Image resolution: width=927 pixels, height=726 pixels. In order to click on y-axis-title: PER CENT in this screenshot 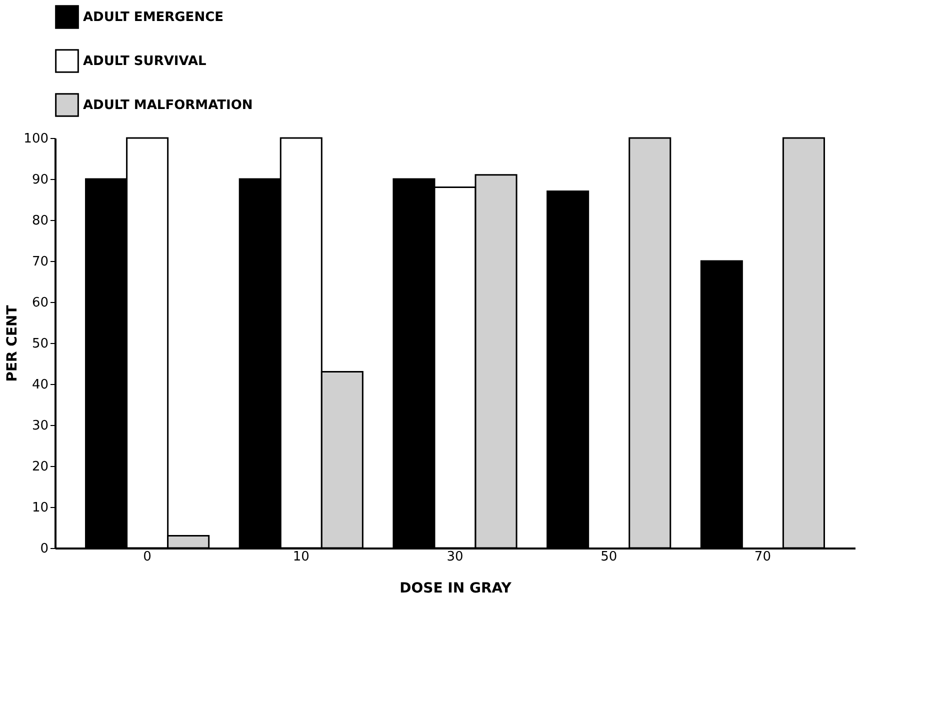, I will do `click(12, 343)`.